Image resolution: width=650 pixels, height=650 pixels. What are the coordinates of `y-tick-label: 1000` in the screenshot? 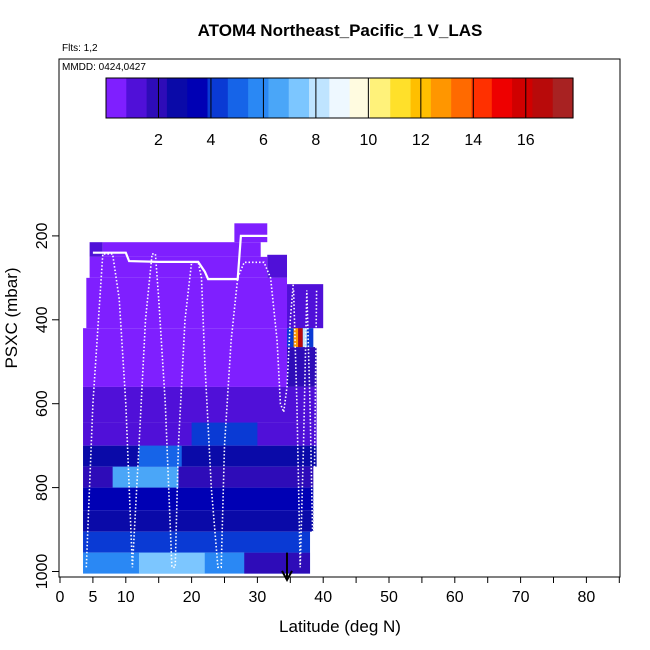 It's located at (42, 572).